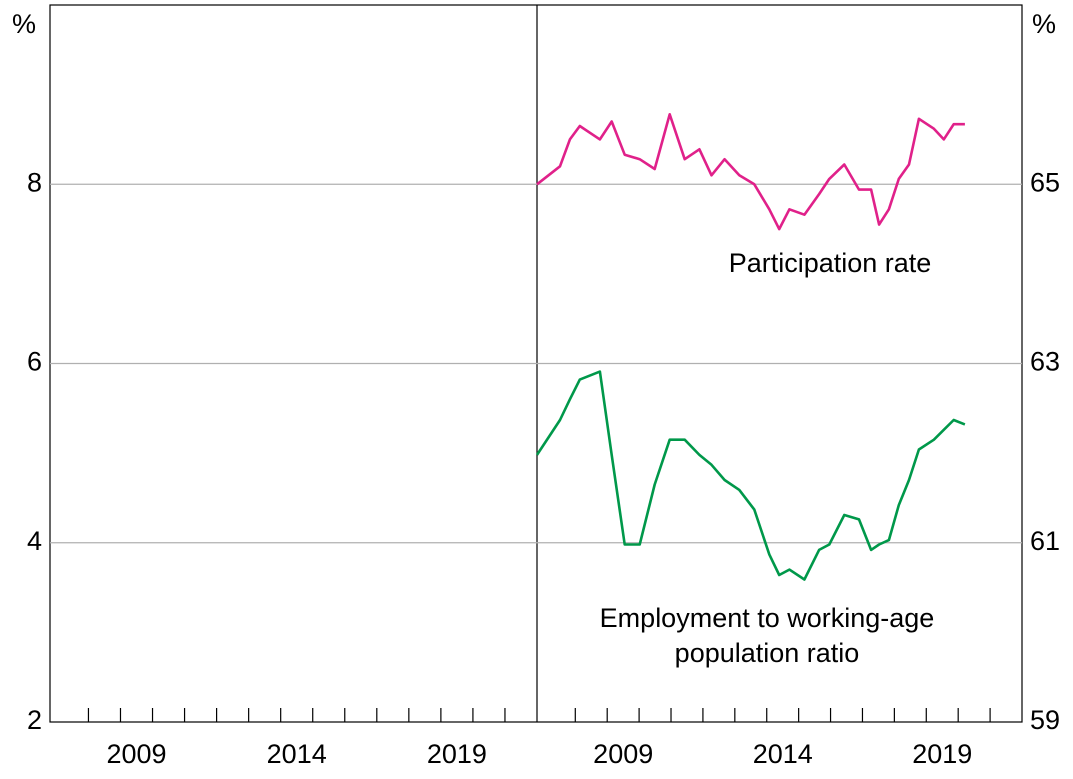 This screenshot has width=1073, height=779. I want to click on y-tick-label: 6, so click(34, 362).